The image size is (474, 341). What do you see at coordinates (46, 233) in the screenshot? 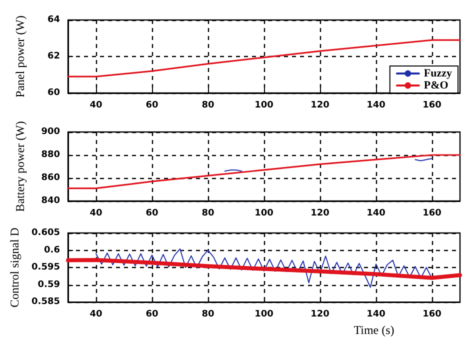
I see `y-tick-label: 0.605` at bounding box center [46, 233].